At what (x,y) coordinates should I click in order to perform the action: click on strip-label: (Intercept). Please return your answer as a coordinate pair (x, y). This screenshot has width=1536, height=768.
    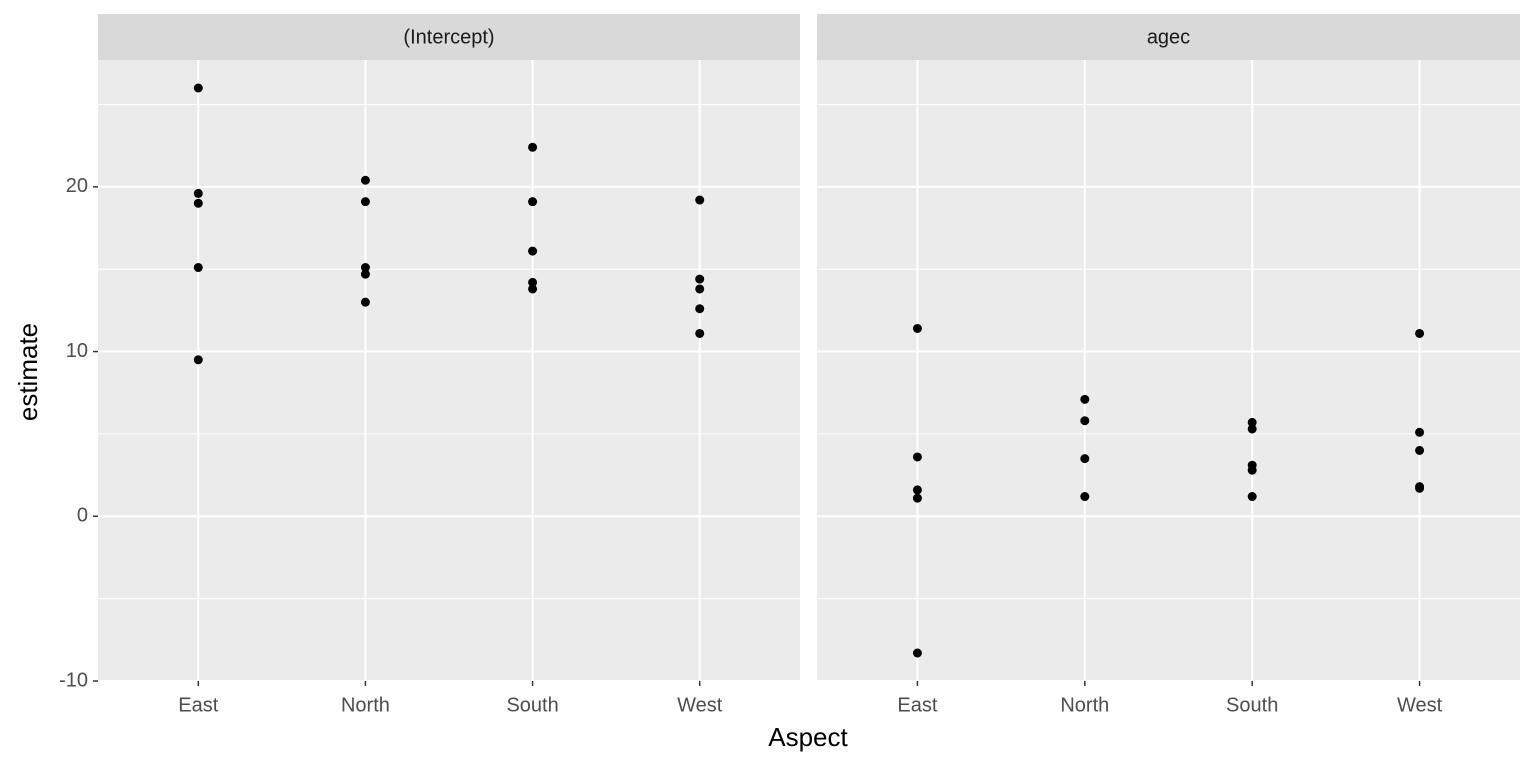
    Looking at the image, I should click on (448, 37).